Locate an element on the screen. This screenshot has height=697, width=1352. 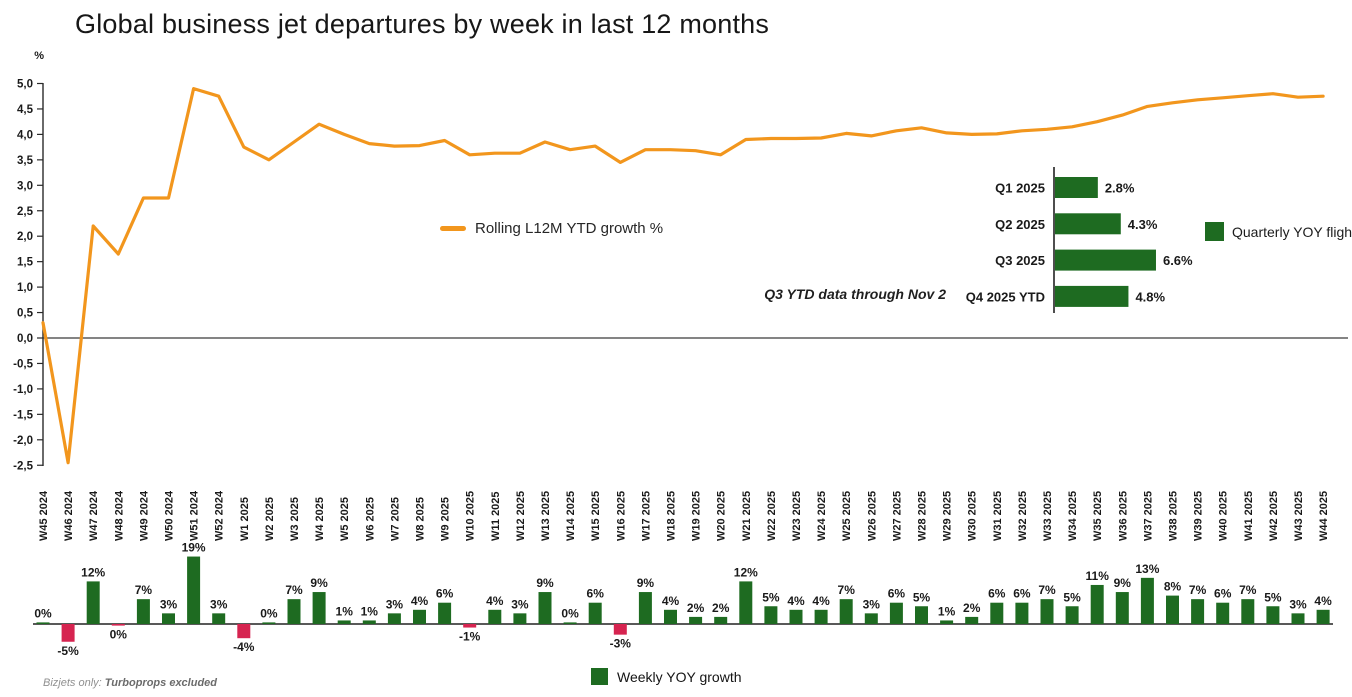
y-tick-label: 5,0 is located at coordinates (25, 85).